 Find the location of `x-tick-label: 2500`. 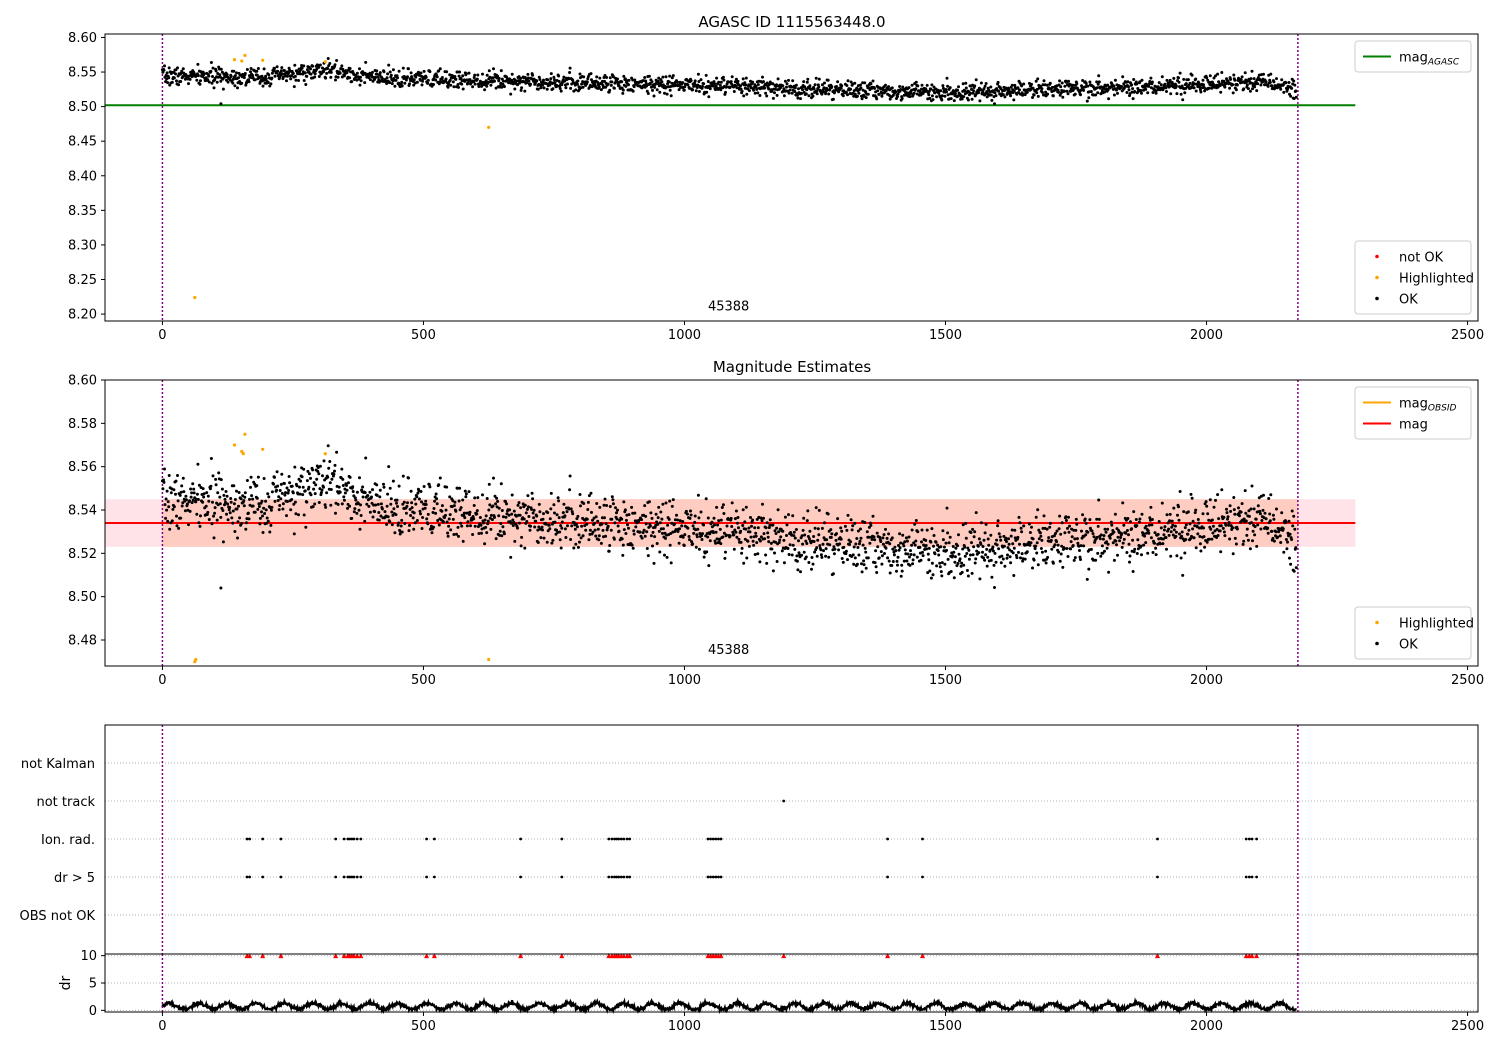

x-tick-label: 2500 is located at coordinates (1467, 1026).